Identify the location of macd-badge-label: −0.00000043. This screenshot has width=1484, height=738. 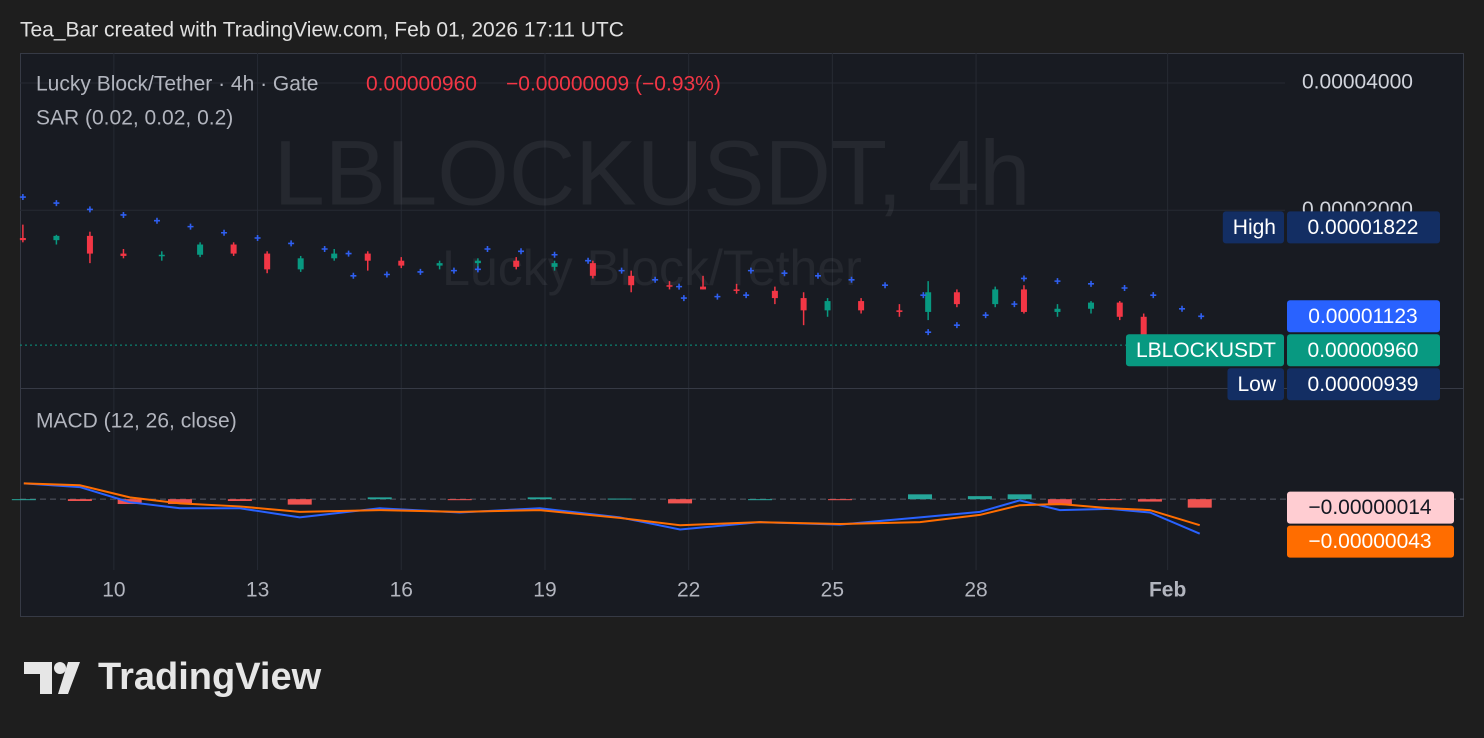
(1369, 541).